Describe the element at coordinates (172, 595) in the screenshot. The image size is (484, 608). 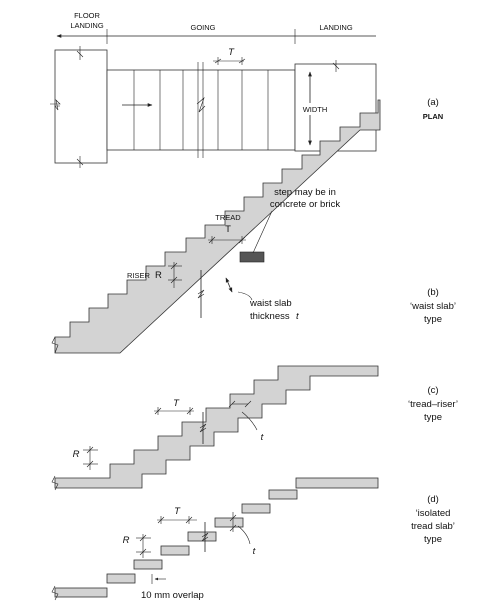
I see `overlap-note: 10 mm overlap` at that location.